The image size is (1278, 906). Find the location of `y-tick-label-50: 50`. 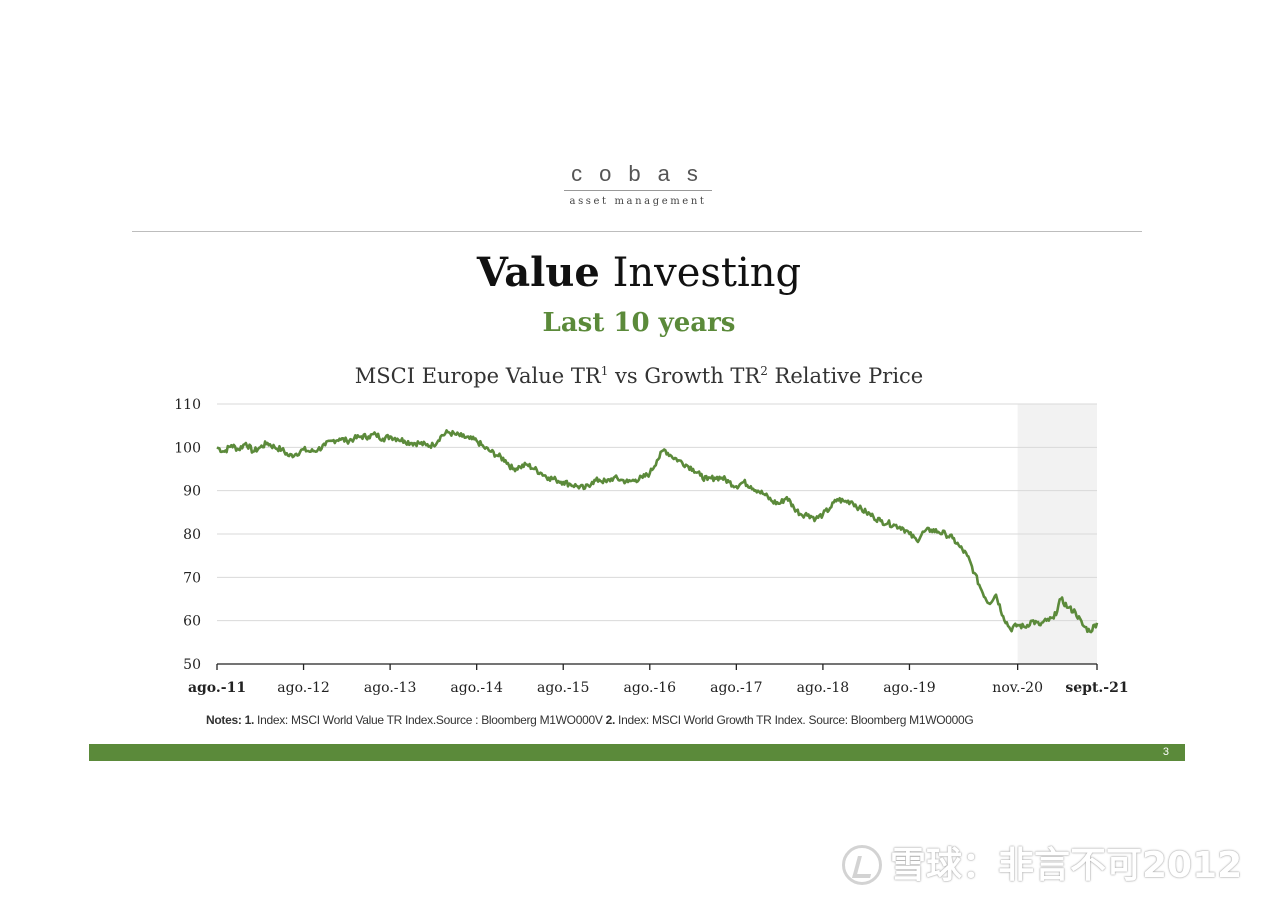

y-tick-label-50: 50 is located at coordinates (192, 665).